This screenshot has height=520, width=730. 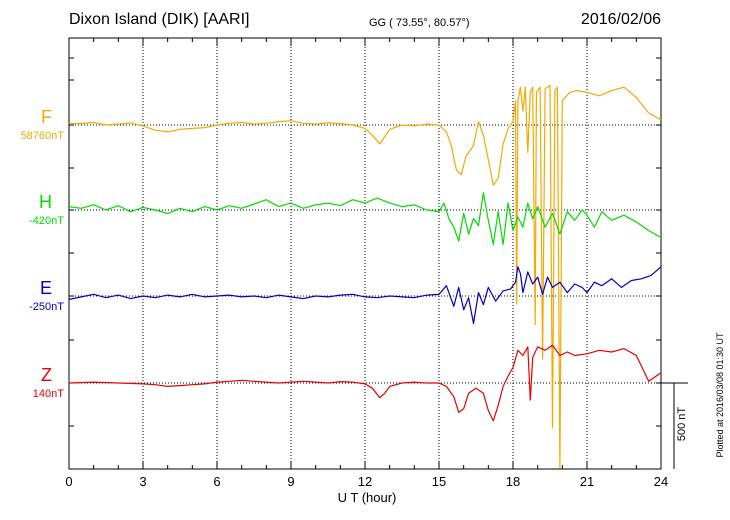 I want to click on channel-label-z: Z, so click(x=46, y=375).